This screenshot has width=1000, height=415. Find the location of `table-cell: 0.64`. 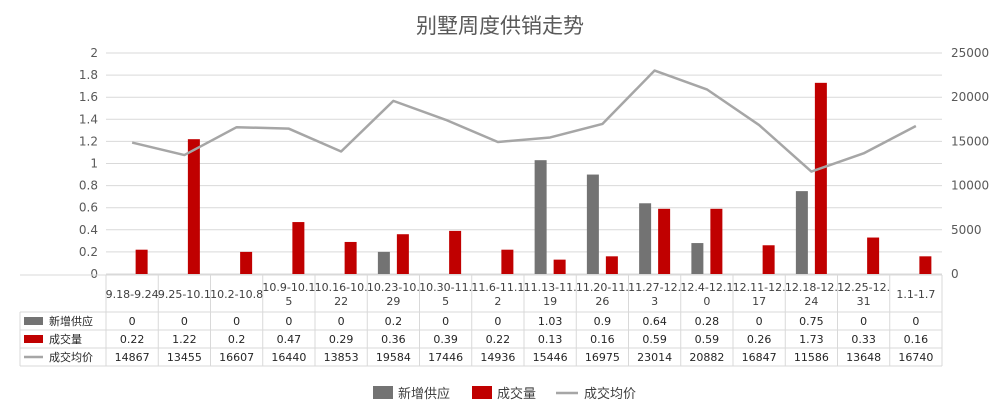

table-cell: 0.64 is located at coordinates (654, 321).